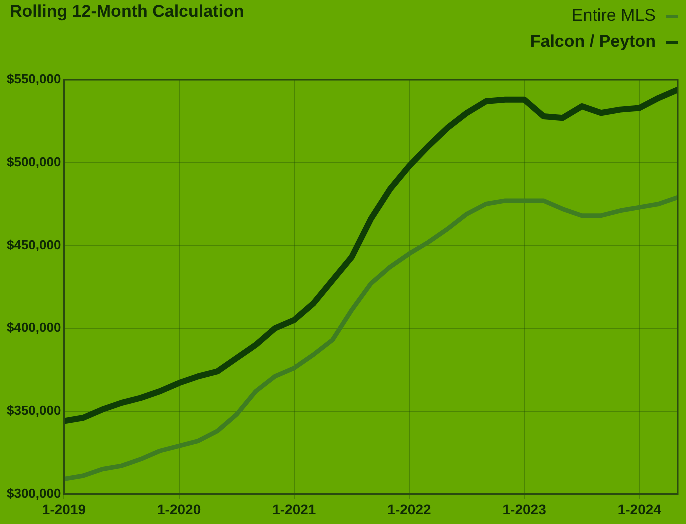  Describe the element at coordinates (614, 16) in the screenshot. I see `legend-label: Entire MLS` at that location.